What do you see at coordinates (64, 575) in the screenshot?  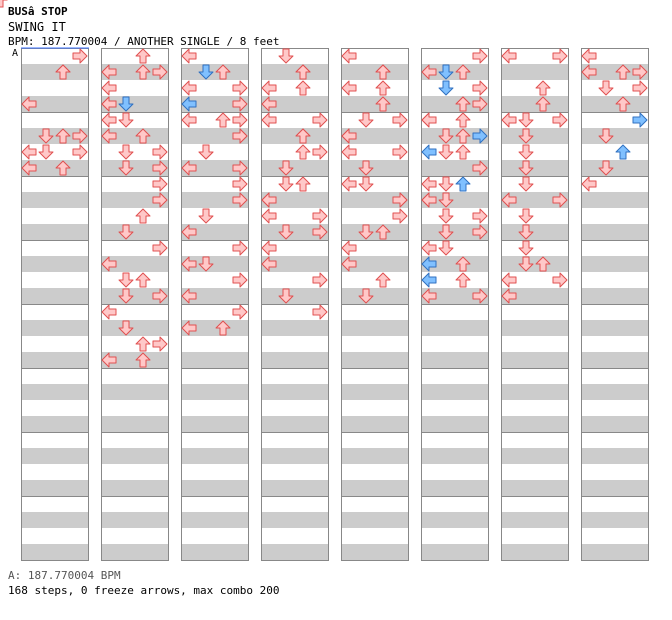 I see `bpm-legend: A: 187.770004 BPM` at bounding box center [64, 575].